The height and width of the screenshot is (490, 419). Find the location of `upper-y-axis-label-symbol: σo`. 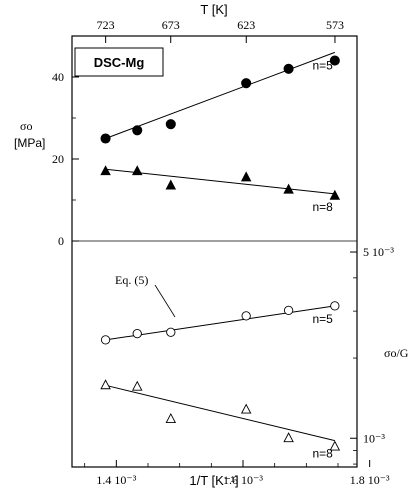

upper-y-axis-label-symbol: σo is located at coordinates (26, 126).